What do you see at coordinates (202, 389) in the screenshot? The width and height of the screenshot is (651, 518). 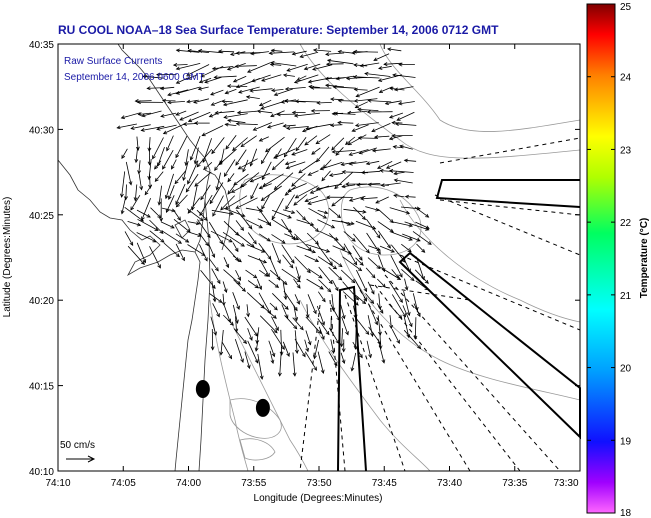 I see `station-marker` at bounding box center [202, 389].